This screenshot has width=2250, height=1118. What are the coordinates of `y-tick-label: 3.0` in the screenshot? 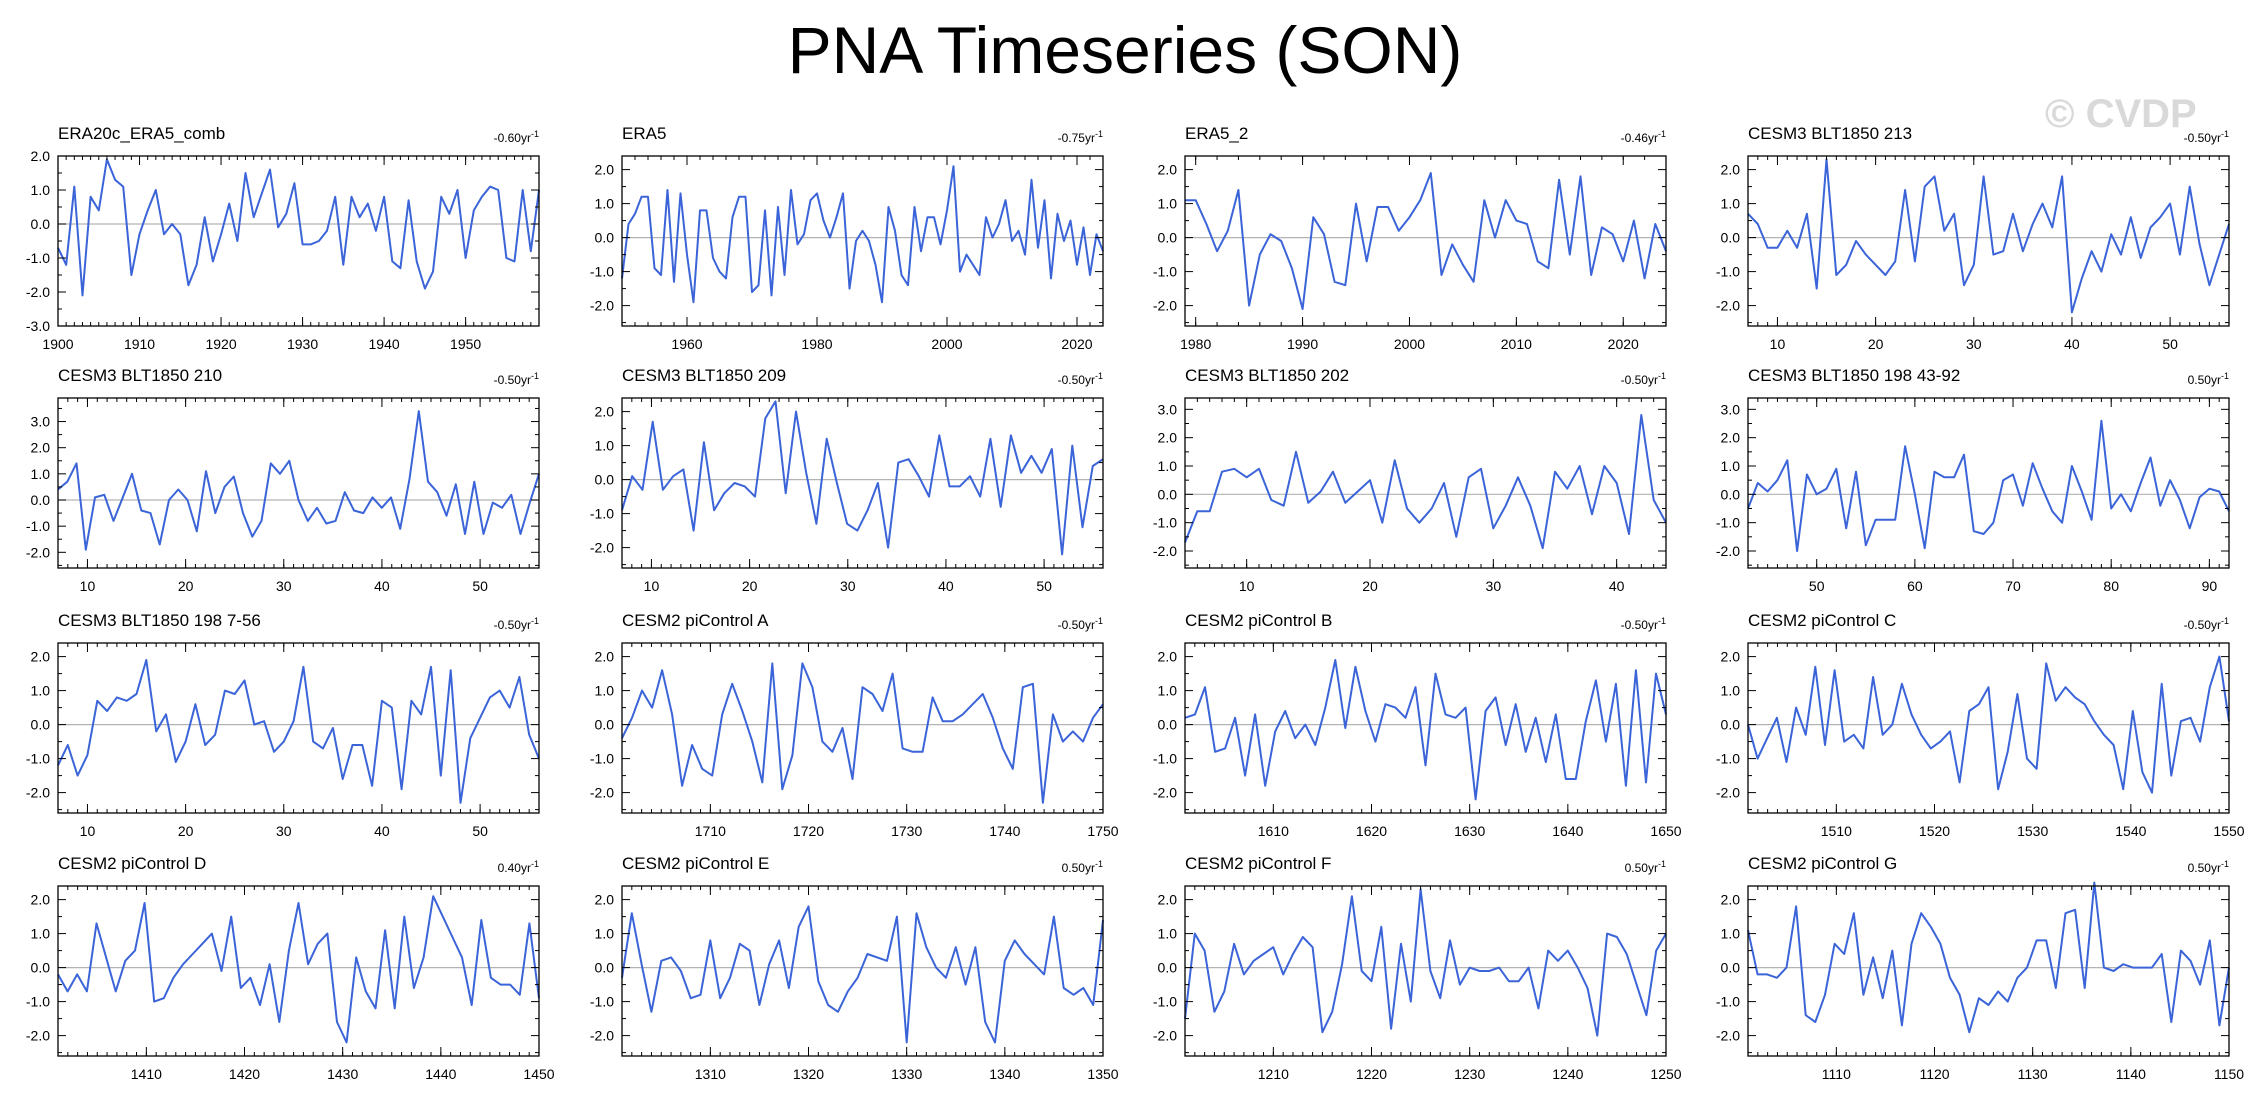 It's located at (1168, 409).